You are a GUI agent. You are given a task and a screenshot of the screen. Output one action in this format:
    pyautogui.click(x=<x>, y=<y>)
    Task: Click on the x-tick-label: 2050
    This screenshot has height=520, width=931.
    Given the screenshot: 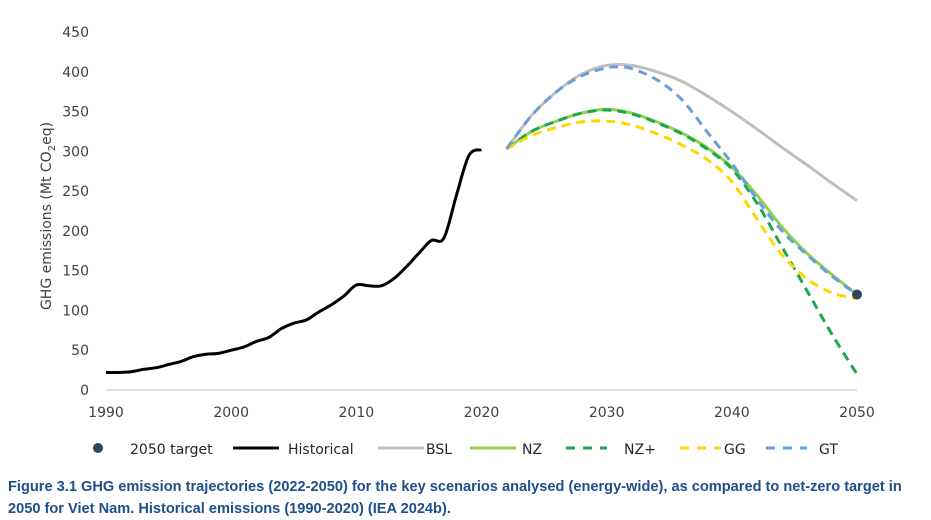 What is the action you would take?
    pyautogui.click(x=857, y=413)
    